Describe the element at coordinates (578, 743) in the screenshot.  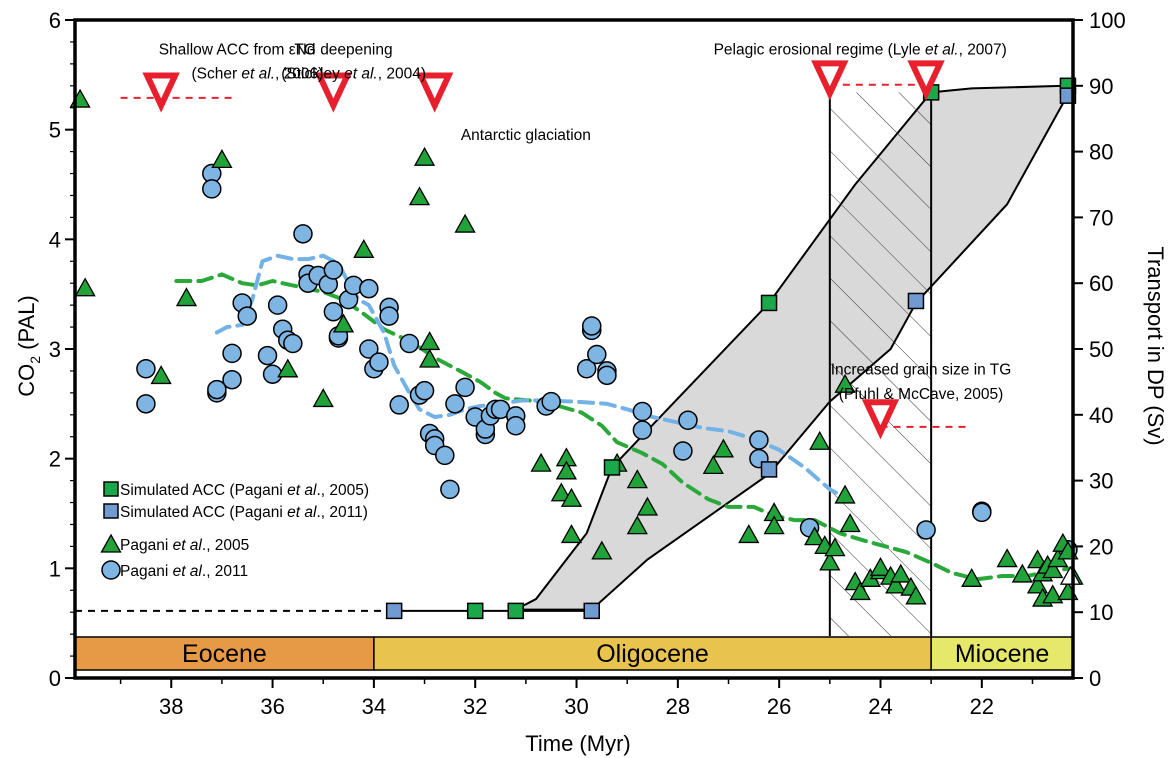
I see `x-axis-title: Time (Myr)` at that location.